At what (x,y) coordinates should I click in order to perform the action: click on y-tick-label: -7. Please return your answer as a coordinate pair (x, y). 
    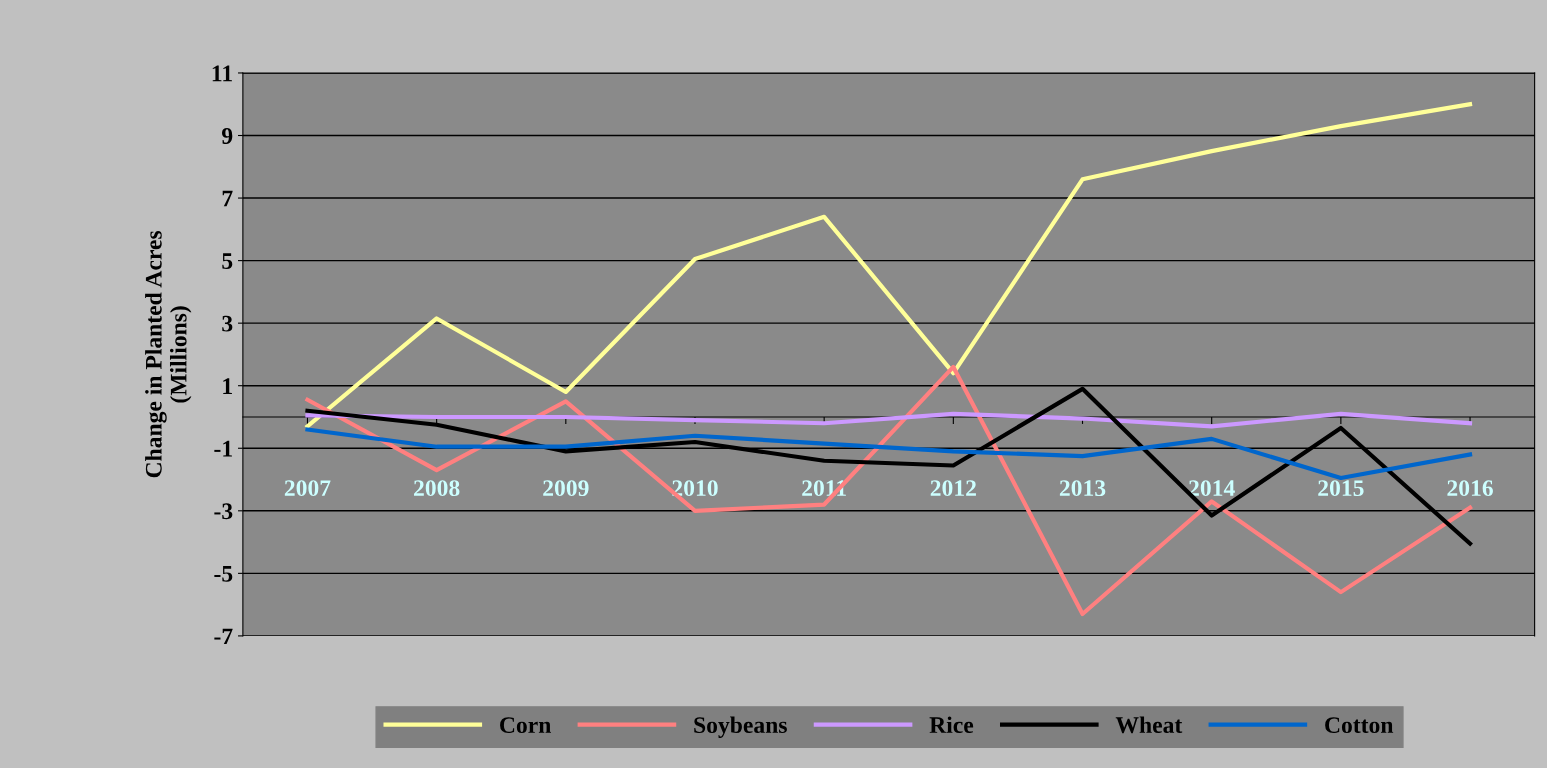
    Looking at the image, I should click on (223, 636).